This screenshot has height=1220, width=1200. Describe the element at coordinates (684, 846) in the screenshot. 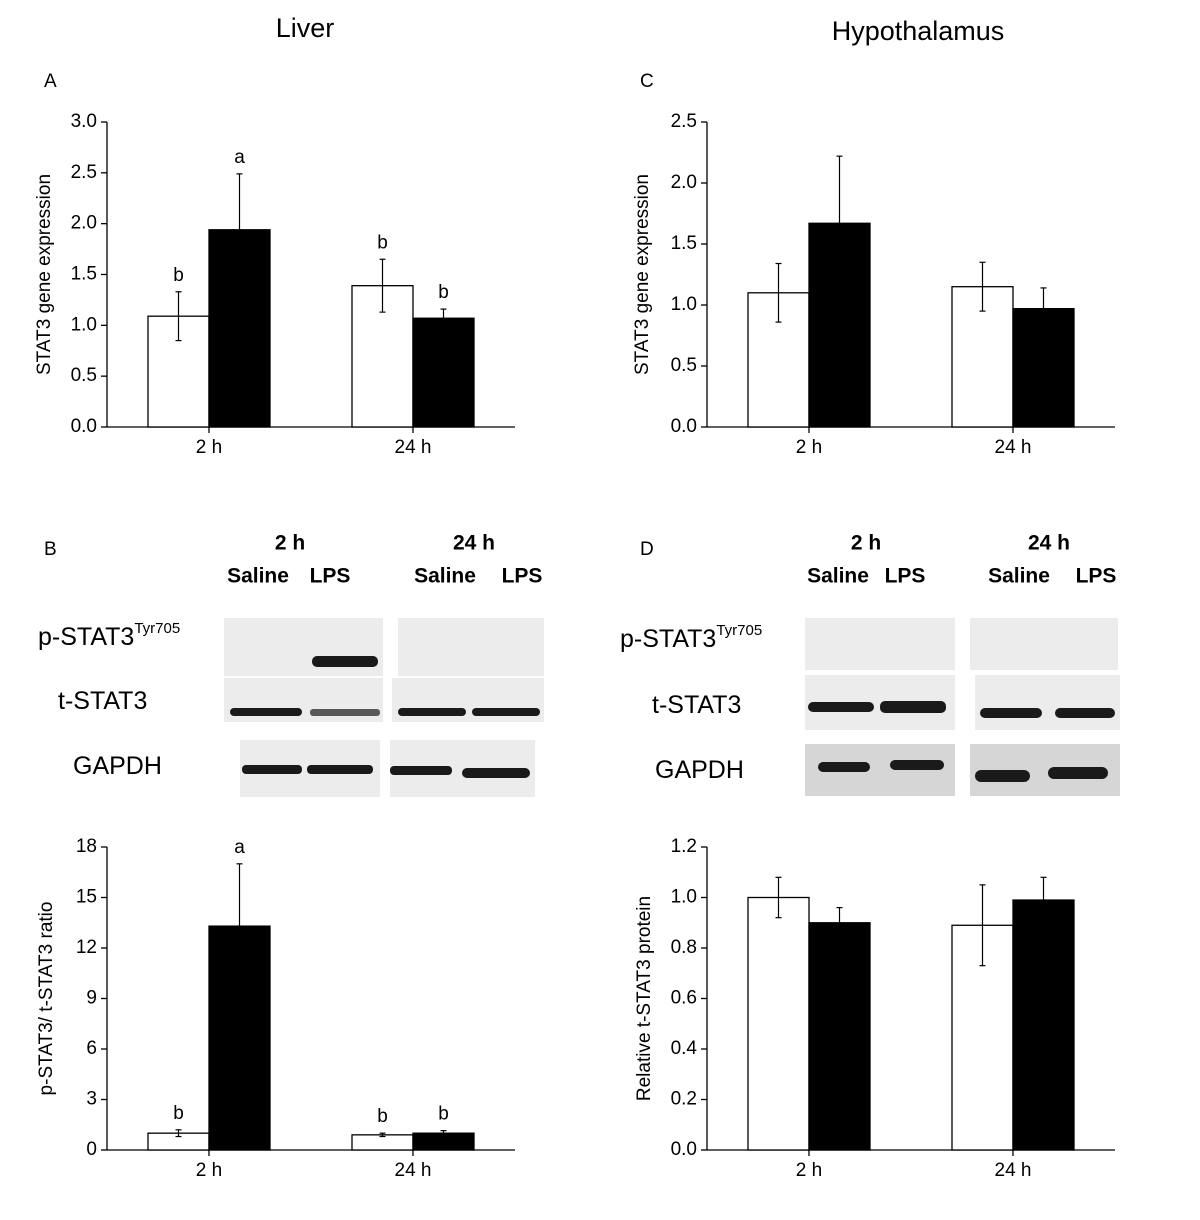

I see `y-tick-label: 1.2` at that location.